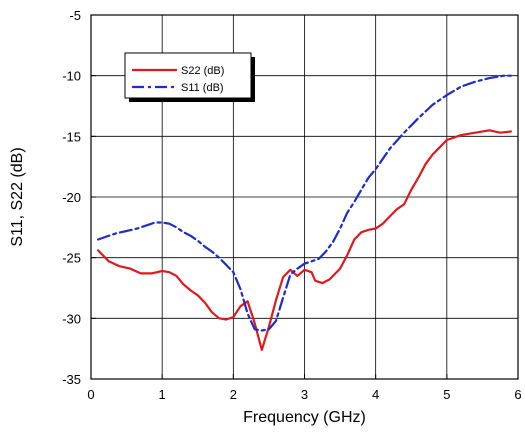  Describe the element at coordinates (446, 394) in the screenshot. I see `x-tick-label: 5` at that location.